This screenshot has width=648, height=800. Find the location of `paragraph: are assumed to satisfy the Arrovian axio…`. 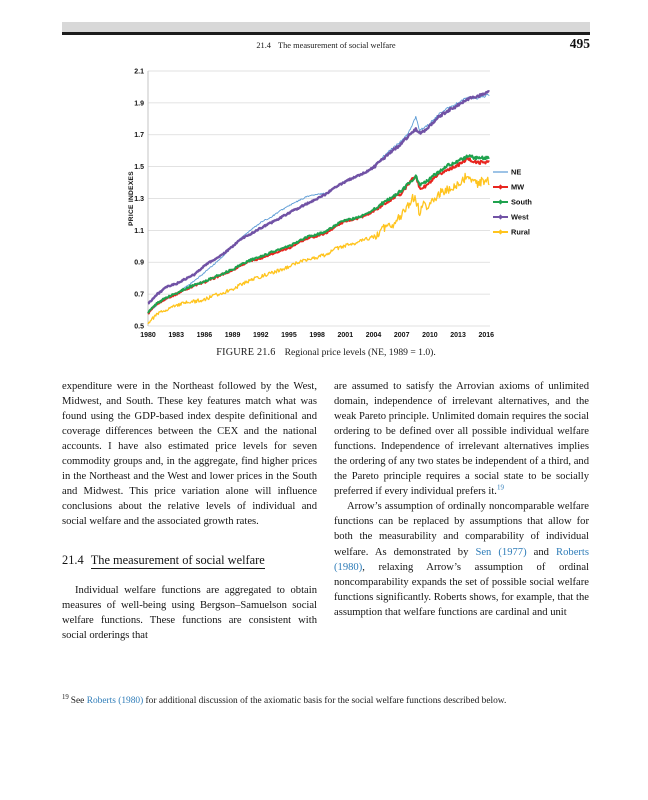

paragraph: are assumed to satisfy the Arrovian axio… is located at coordinates (461, 439).